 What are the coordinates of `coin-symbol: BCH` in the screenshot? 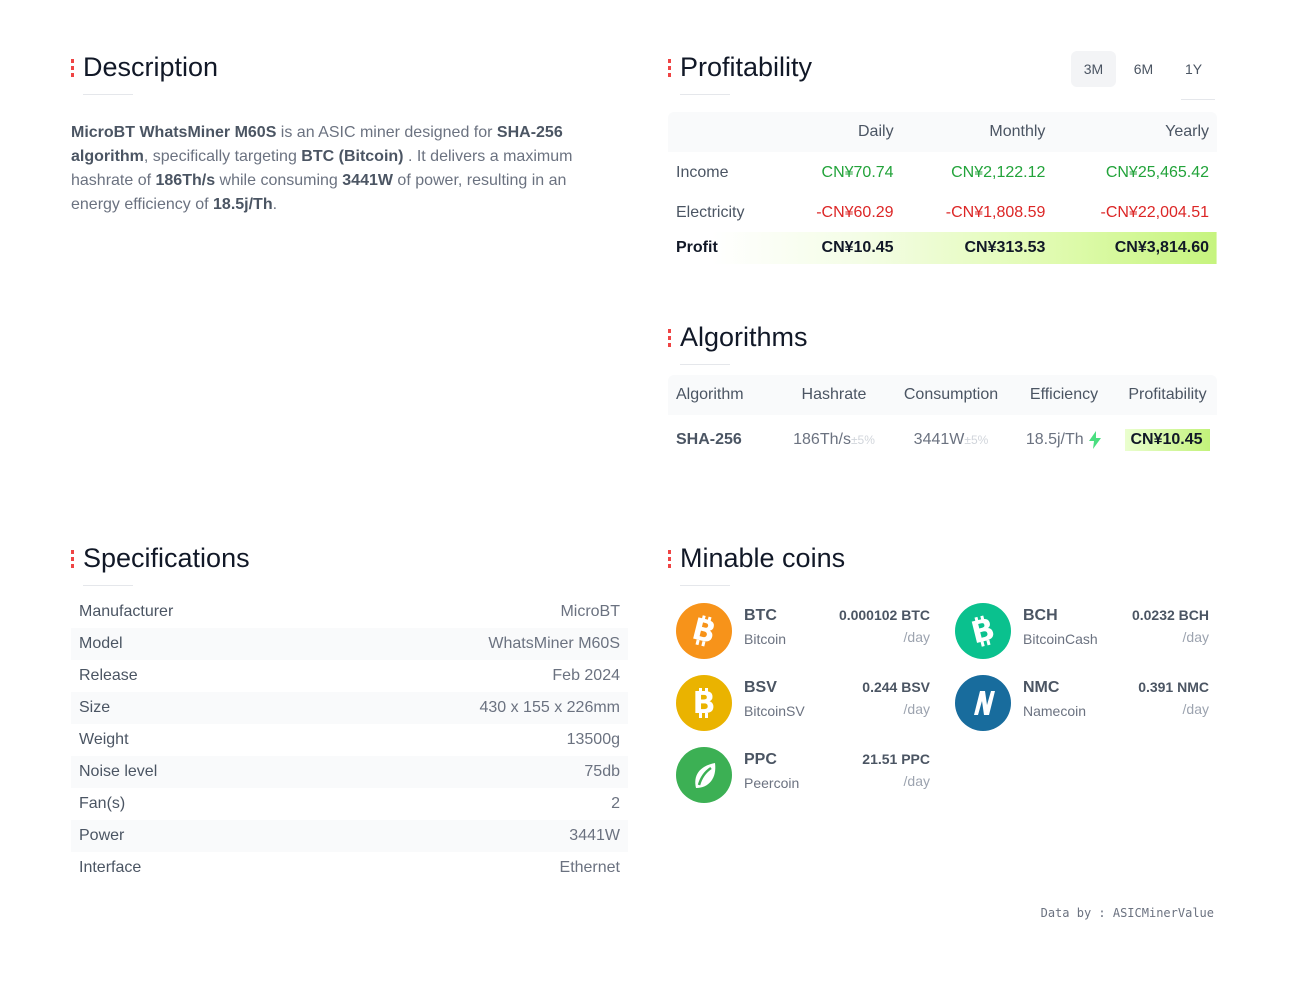 It's located at (1040, 615).